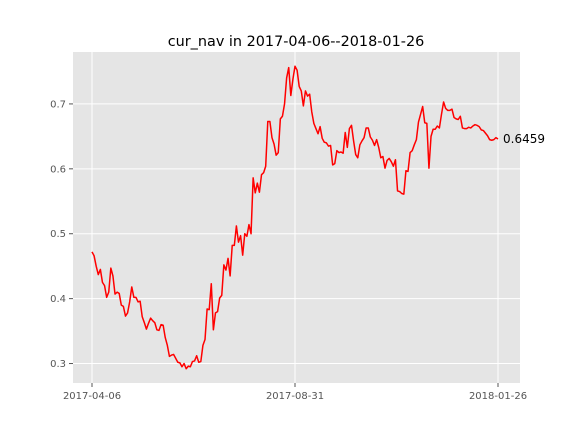 This screenshot has width=576, height=432. Describe the element at coordinates (524, 139) in the screenshot. I see `end-value-label: 0.6459` at that location.